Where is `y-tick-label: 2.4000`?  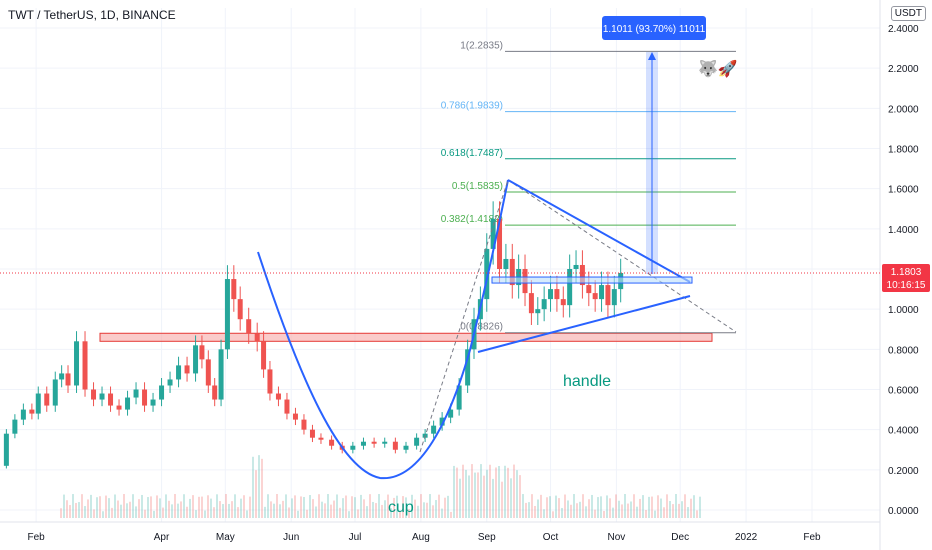
y-tick-label: 2.4000 is located at coordinates (903, 29).